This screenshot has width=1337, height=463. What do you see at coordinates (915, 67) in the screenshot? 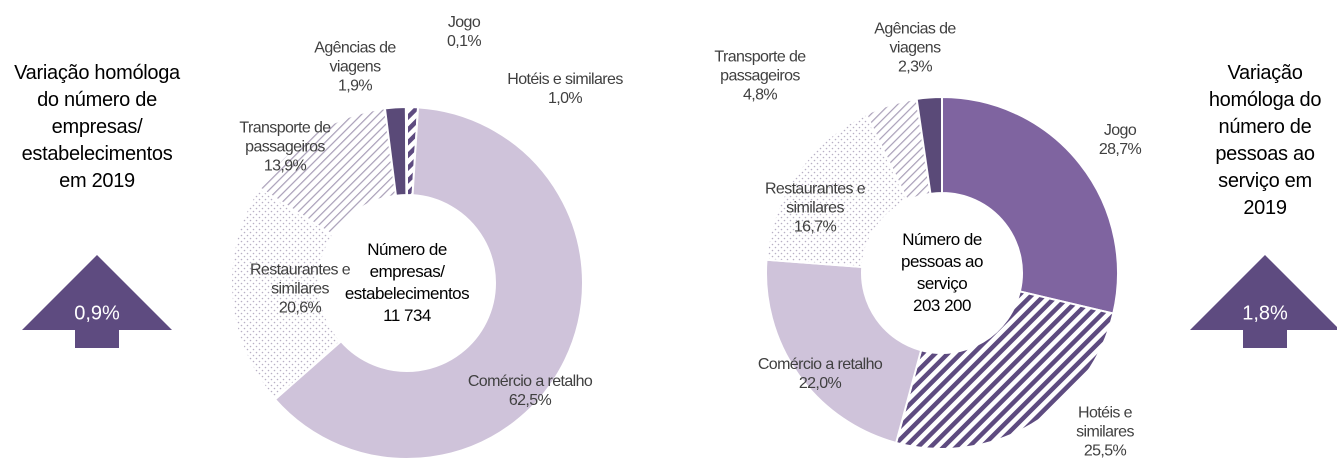
I see `value-label: 2,3%` at bounding box center [915, 67].